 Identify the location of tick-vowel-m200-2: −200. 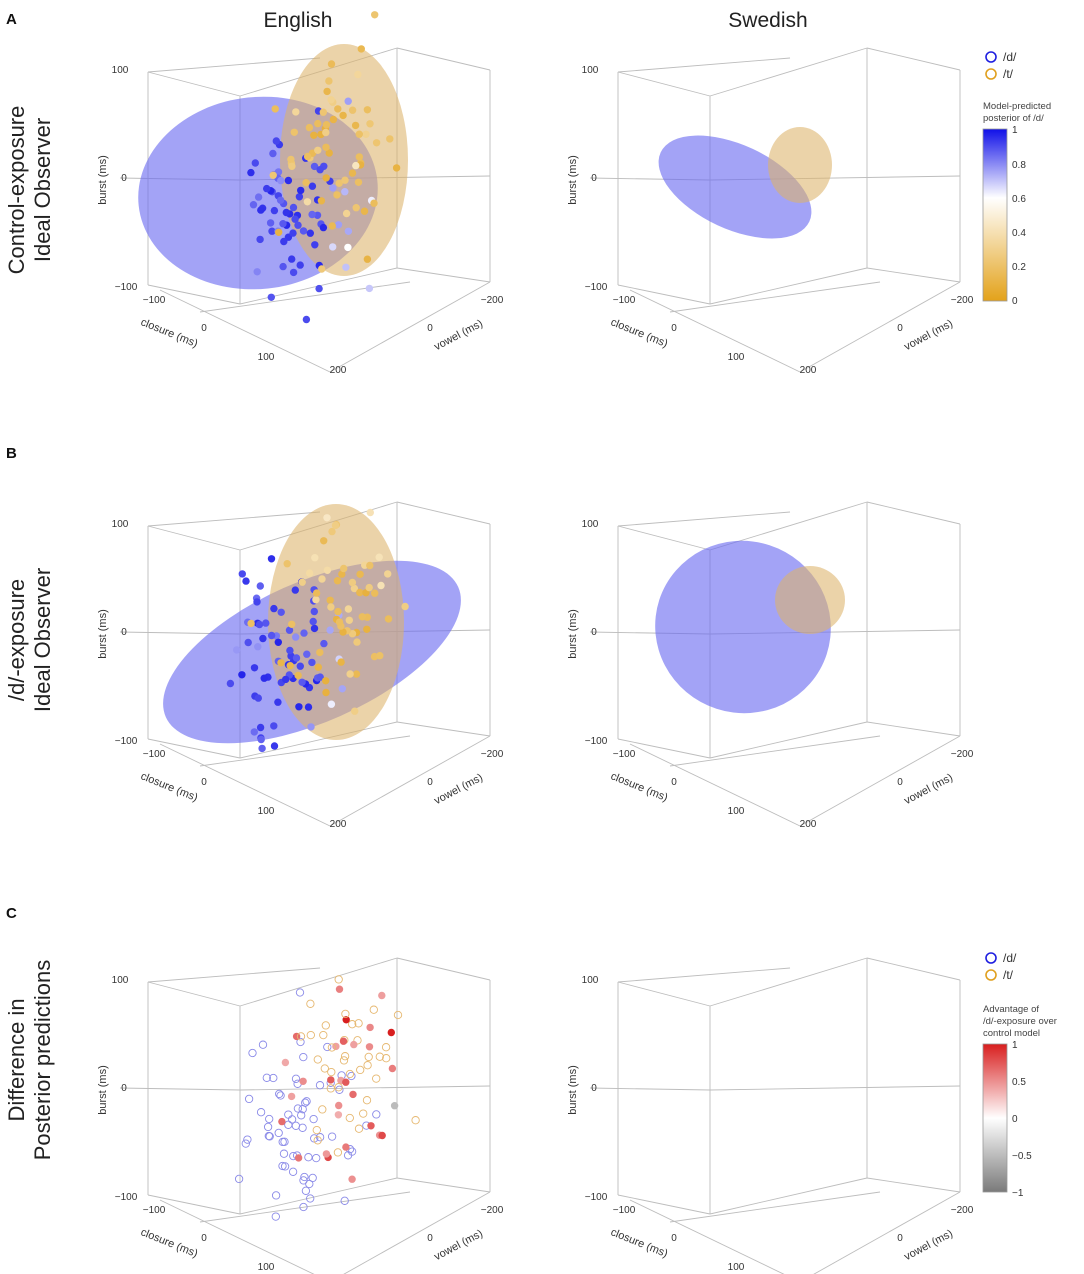
(492, 754).